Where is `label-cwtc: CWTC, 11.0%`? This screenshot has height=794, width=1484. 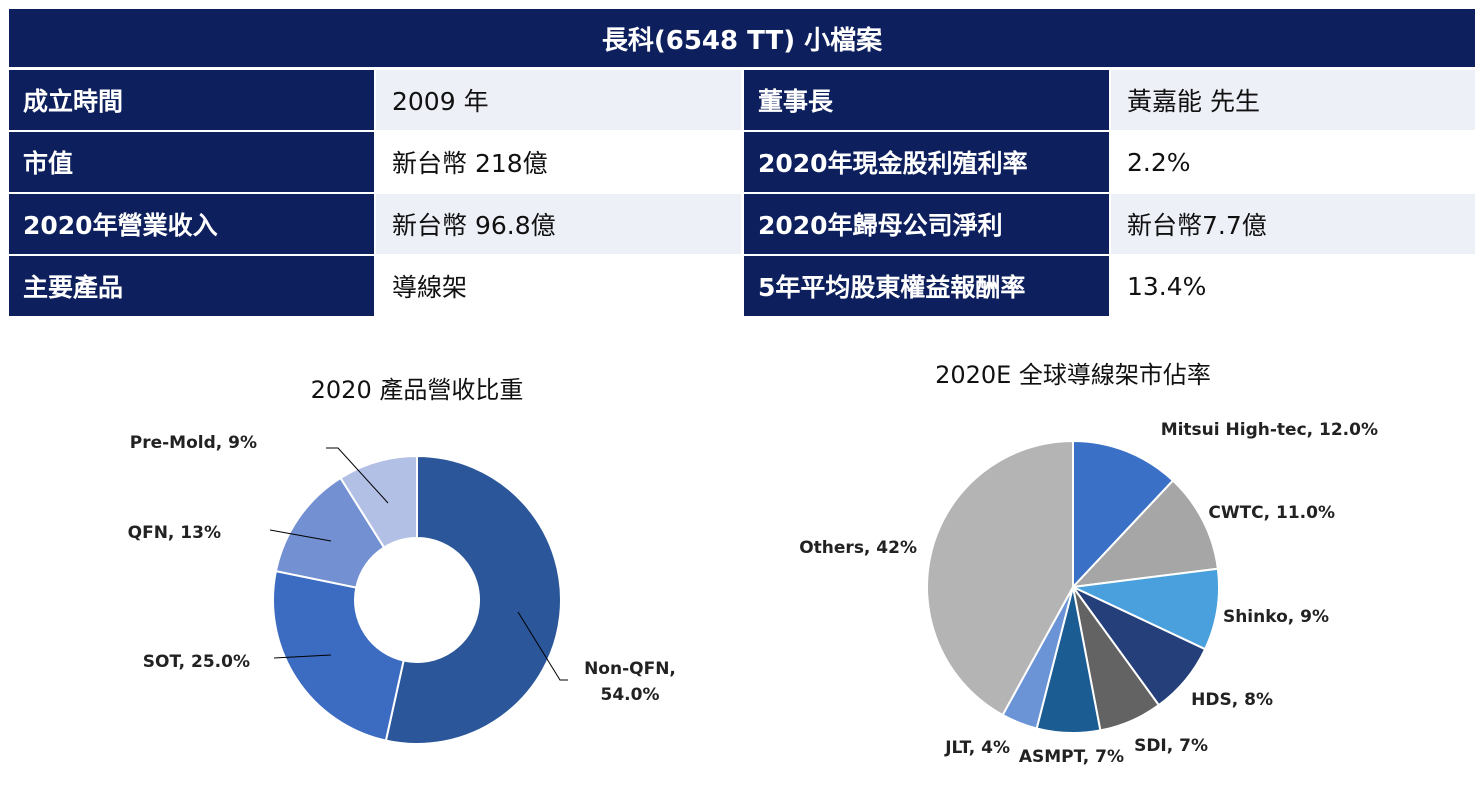 label-cwtc: CWTC, 11.0% is located at coordinates (1271, 513).